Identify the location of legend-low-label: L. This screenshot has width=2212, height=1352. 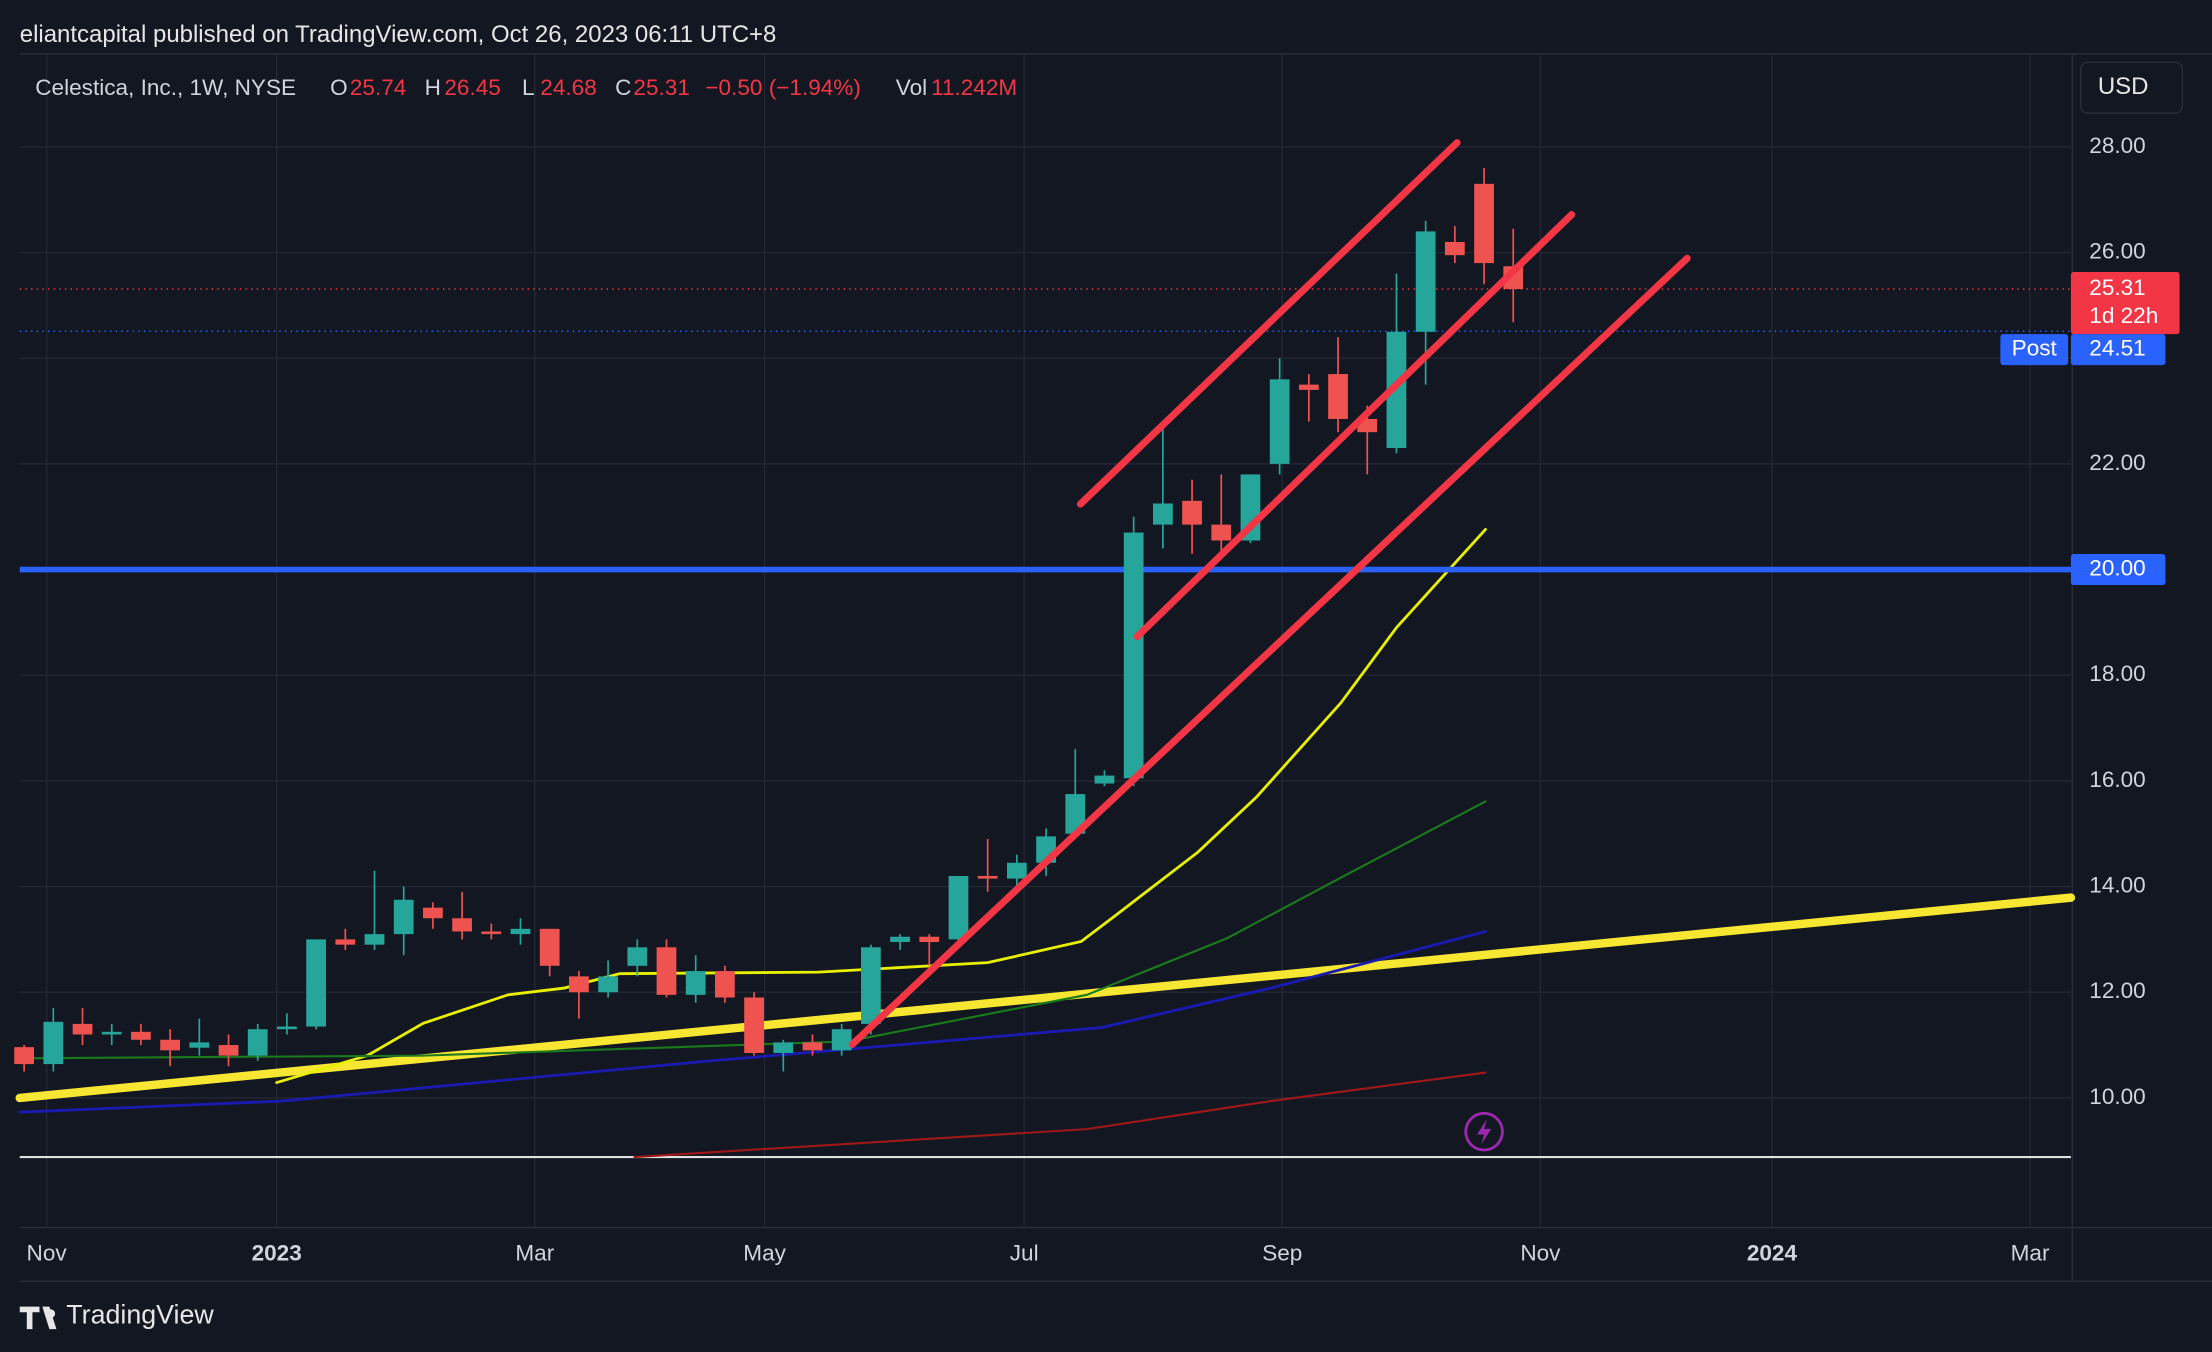
(528, 87).